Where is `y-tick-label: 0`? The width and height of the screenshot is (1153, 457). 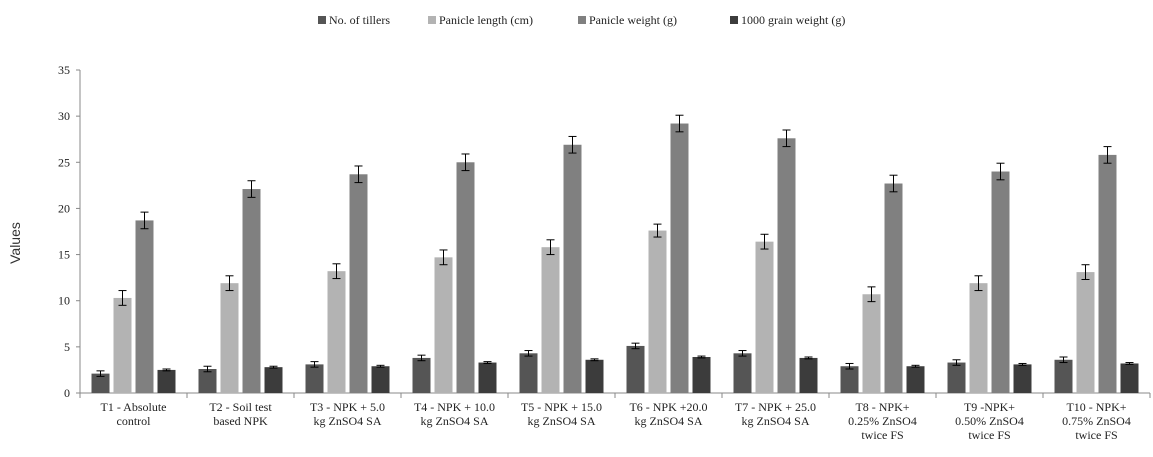 y-tick-label: 0 is located at coordinates (67, 393).